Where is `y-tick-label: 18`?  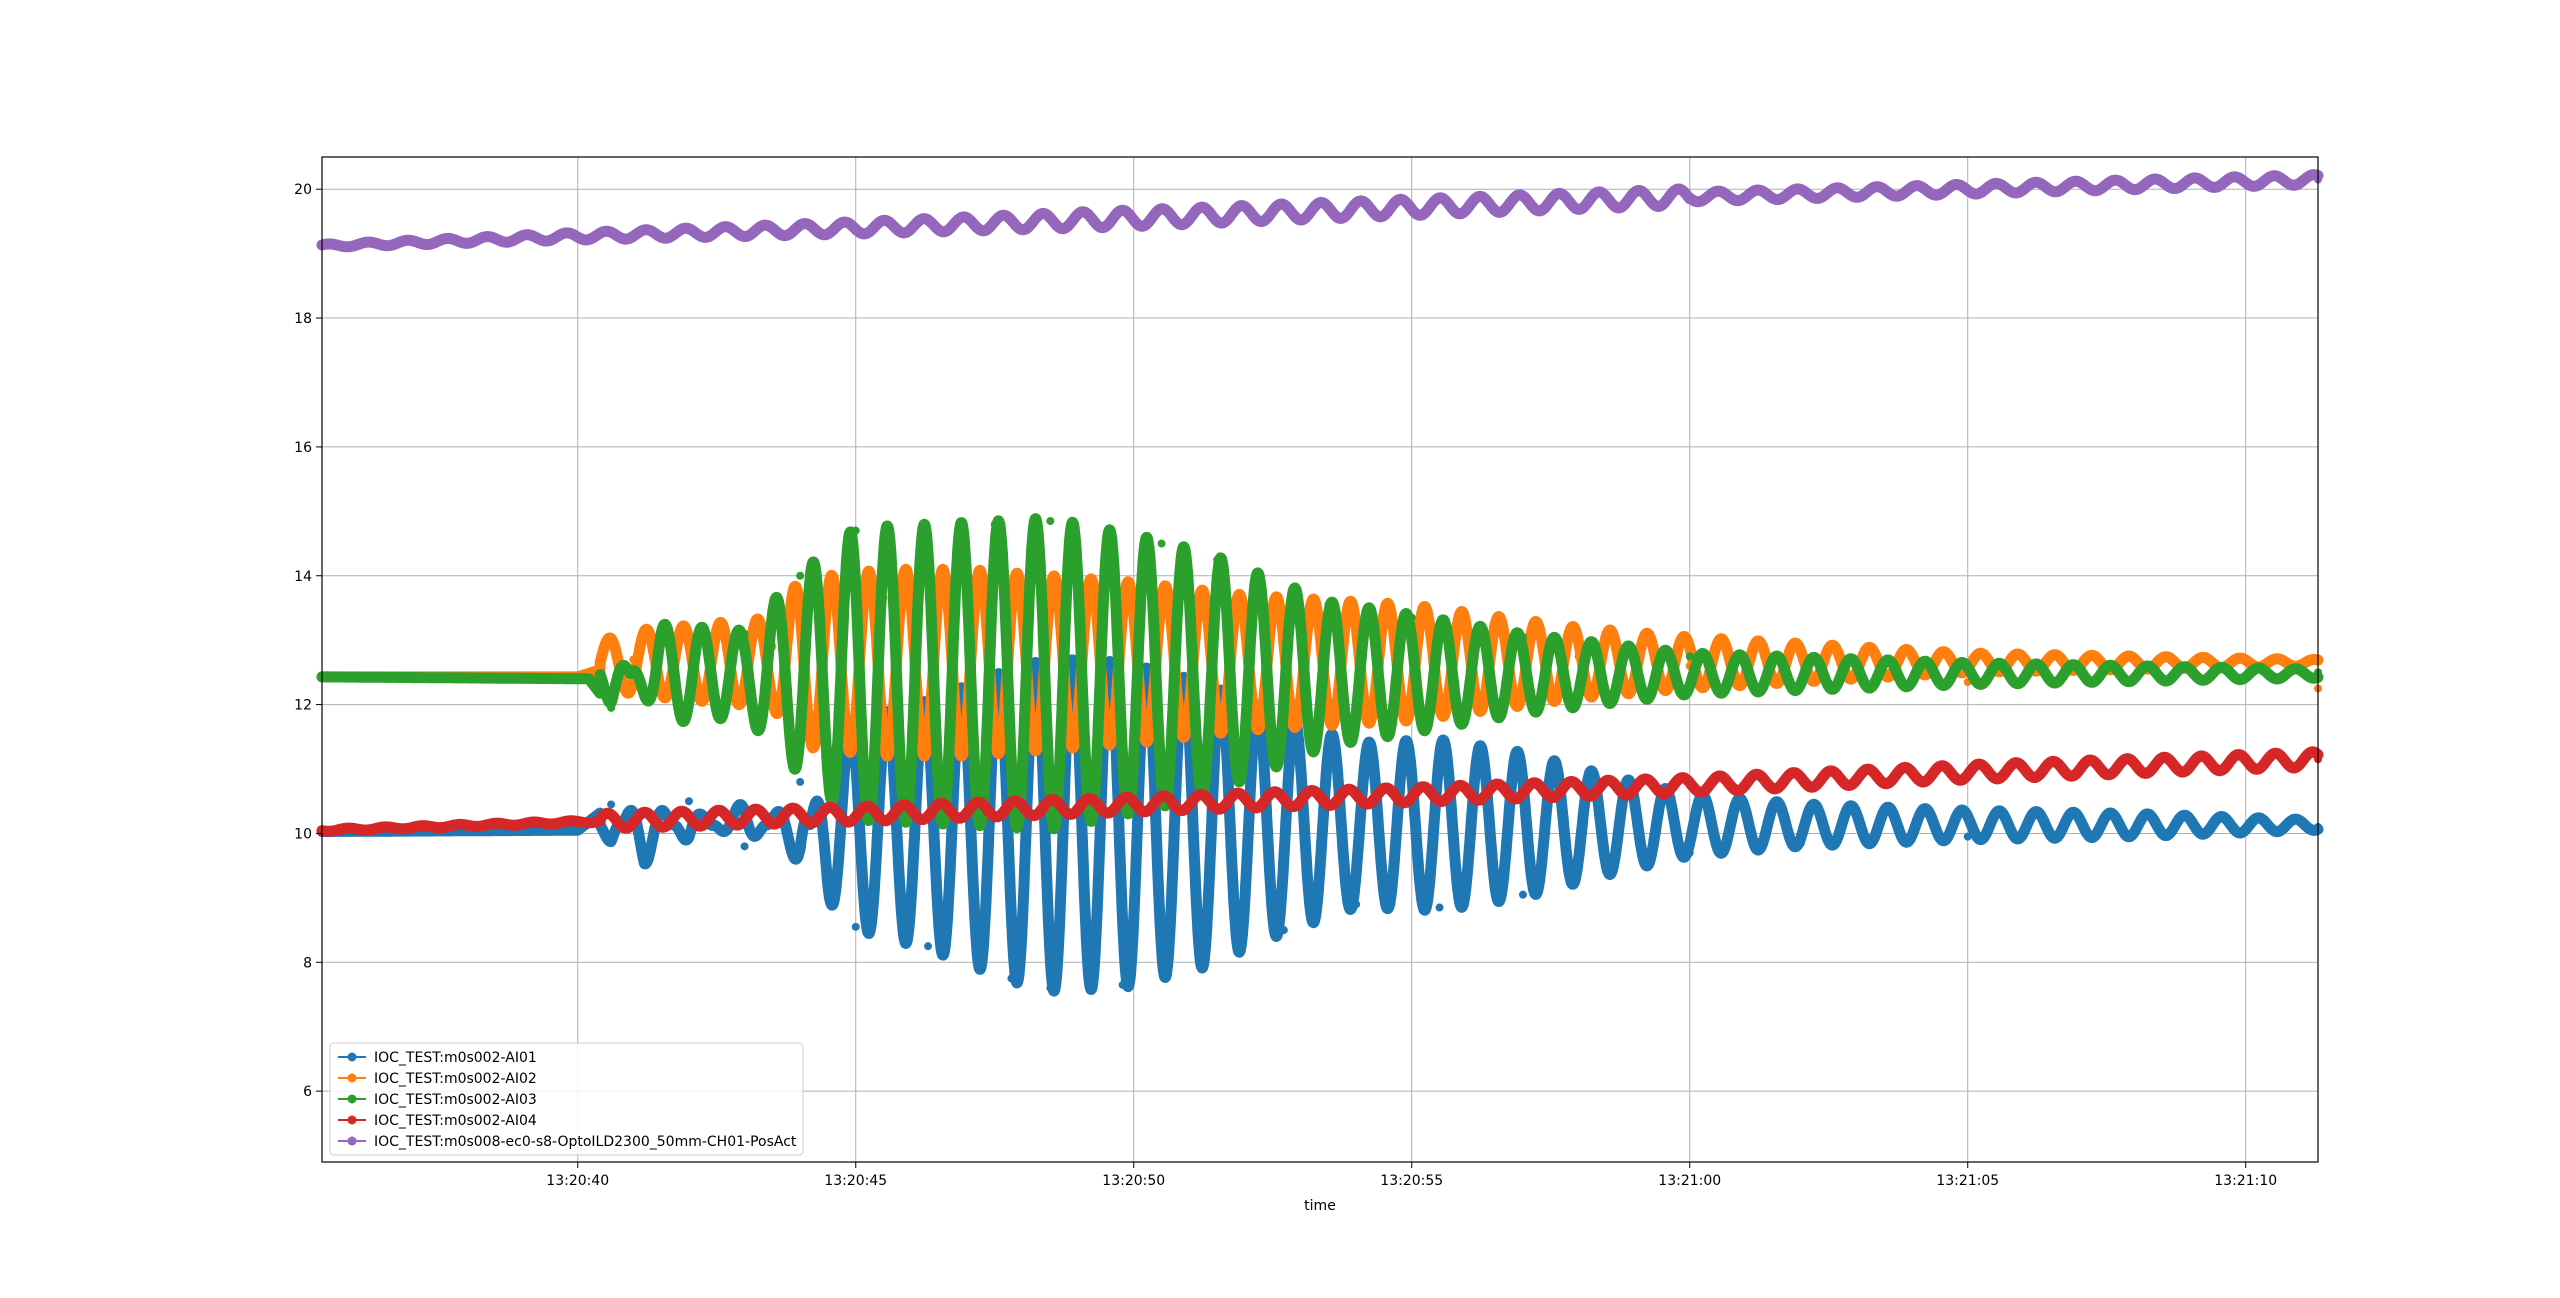
y-tick-label: 18 is located at coordinates (303, 319).